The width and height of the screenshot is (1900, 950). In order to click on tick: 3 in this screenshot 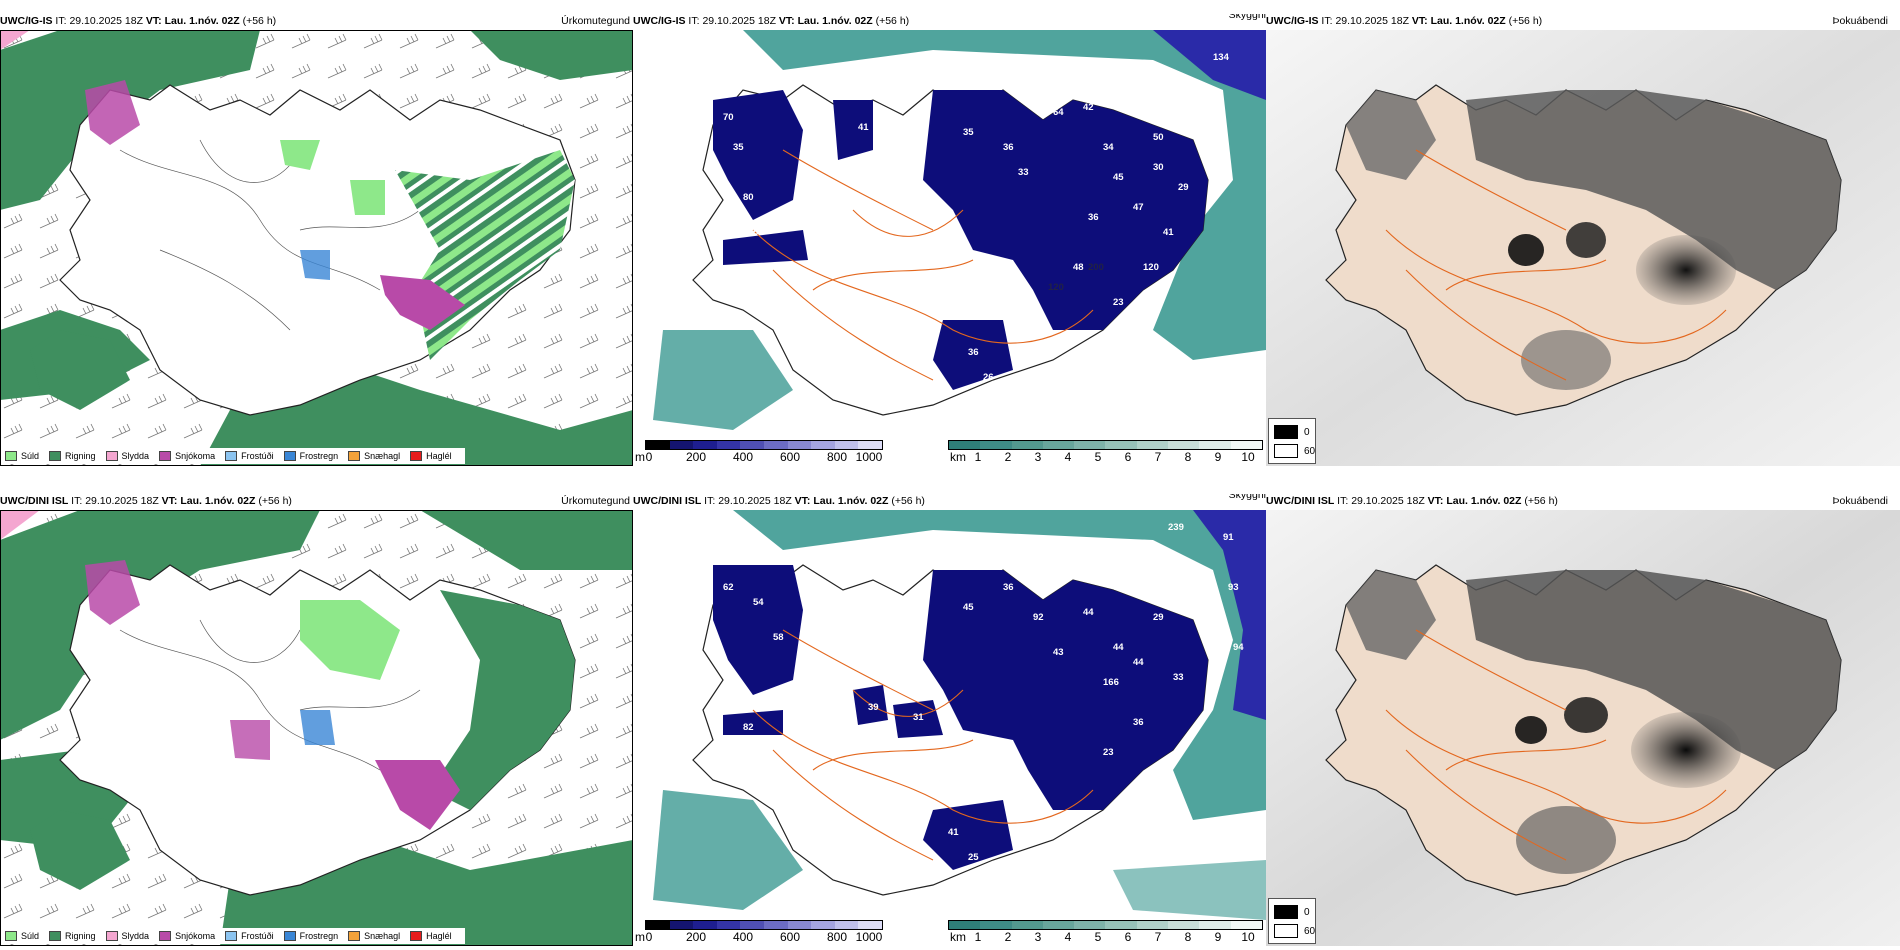, I will do `click(1038, 457)`.